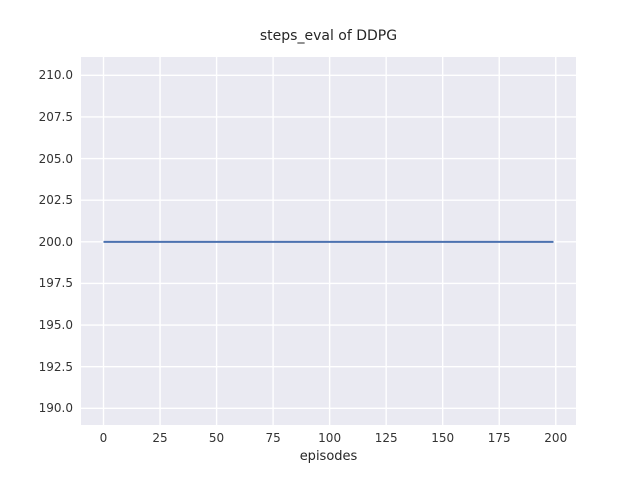  Describe the element at coordinates (55, 283) in the screenshot. I see `y-tick-label: 197.5` at that location.